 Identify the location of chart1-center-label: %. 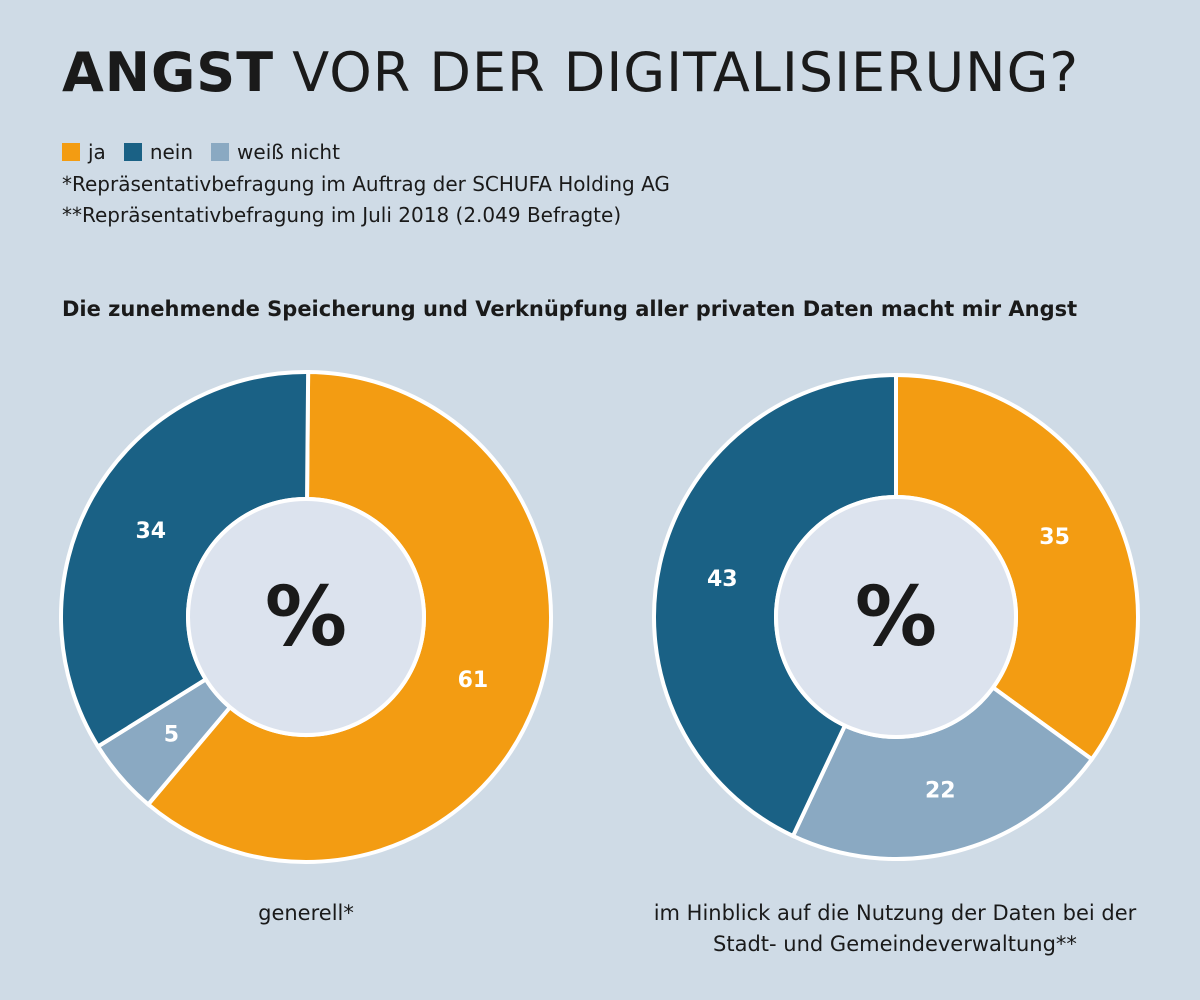
(306, 617).